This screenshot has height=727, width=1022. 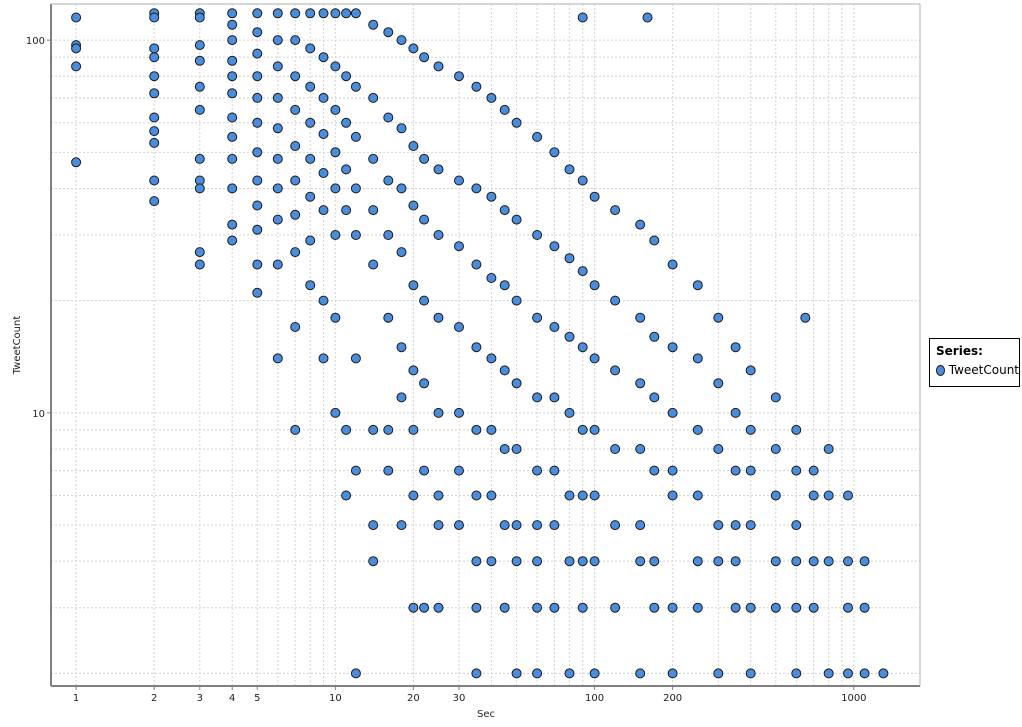 I want to click on x-tick-label: 10, so click(x=335, y=698).